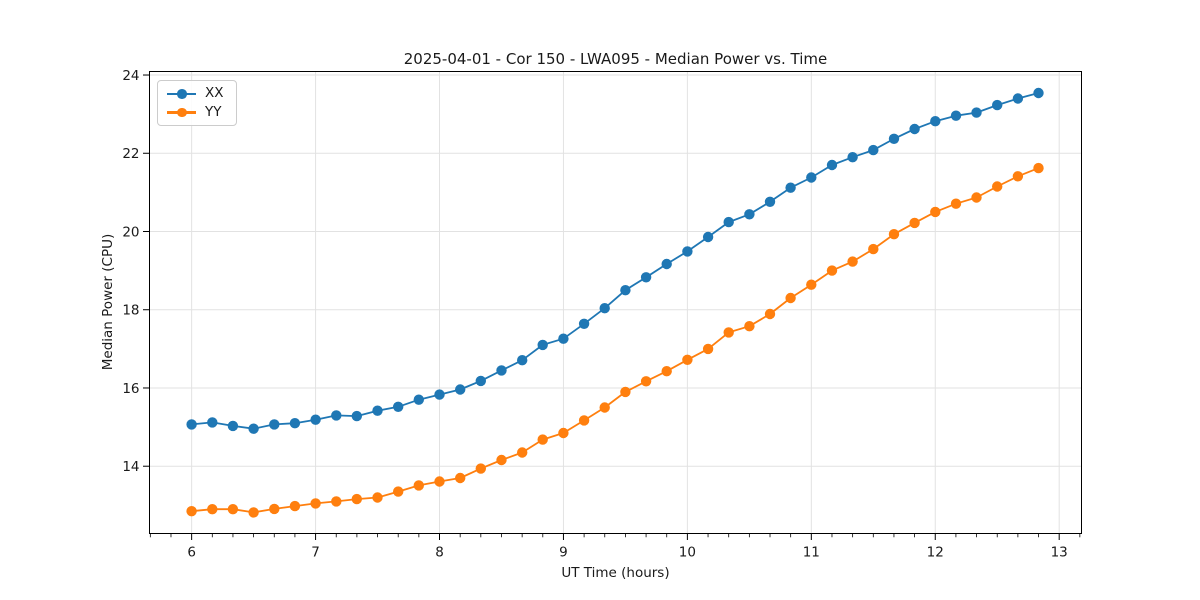 This screenshot has height=600, width=1200. I want to click on y-tick-label: 24, so click(130, 76).